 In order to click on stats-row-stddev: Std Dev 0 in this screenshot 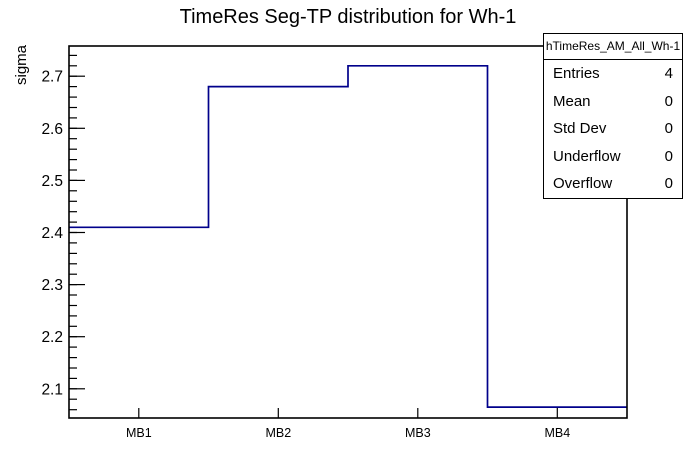, I will do `click(613, 129)`.